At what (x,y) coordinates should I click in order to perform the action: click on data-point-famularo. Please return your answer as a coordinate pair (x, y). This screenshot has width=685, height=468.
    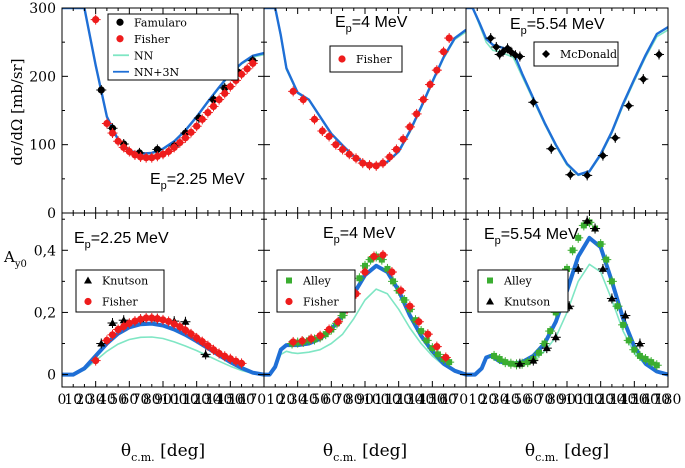
    Looking at the image, I should click on (157, 149).